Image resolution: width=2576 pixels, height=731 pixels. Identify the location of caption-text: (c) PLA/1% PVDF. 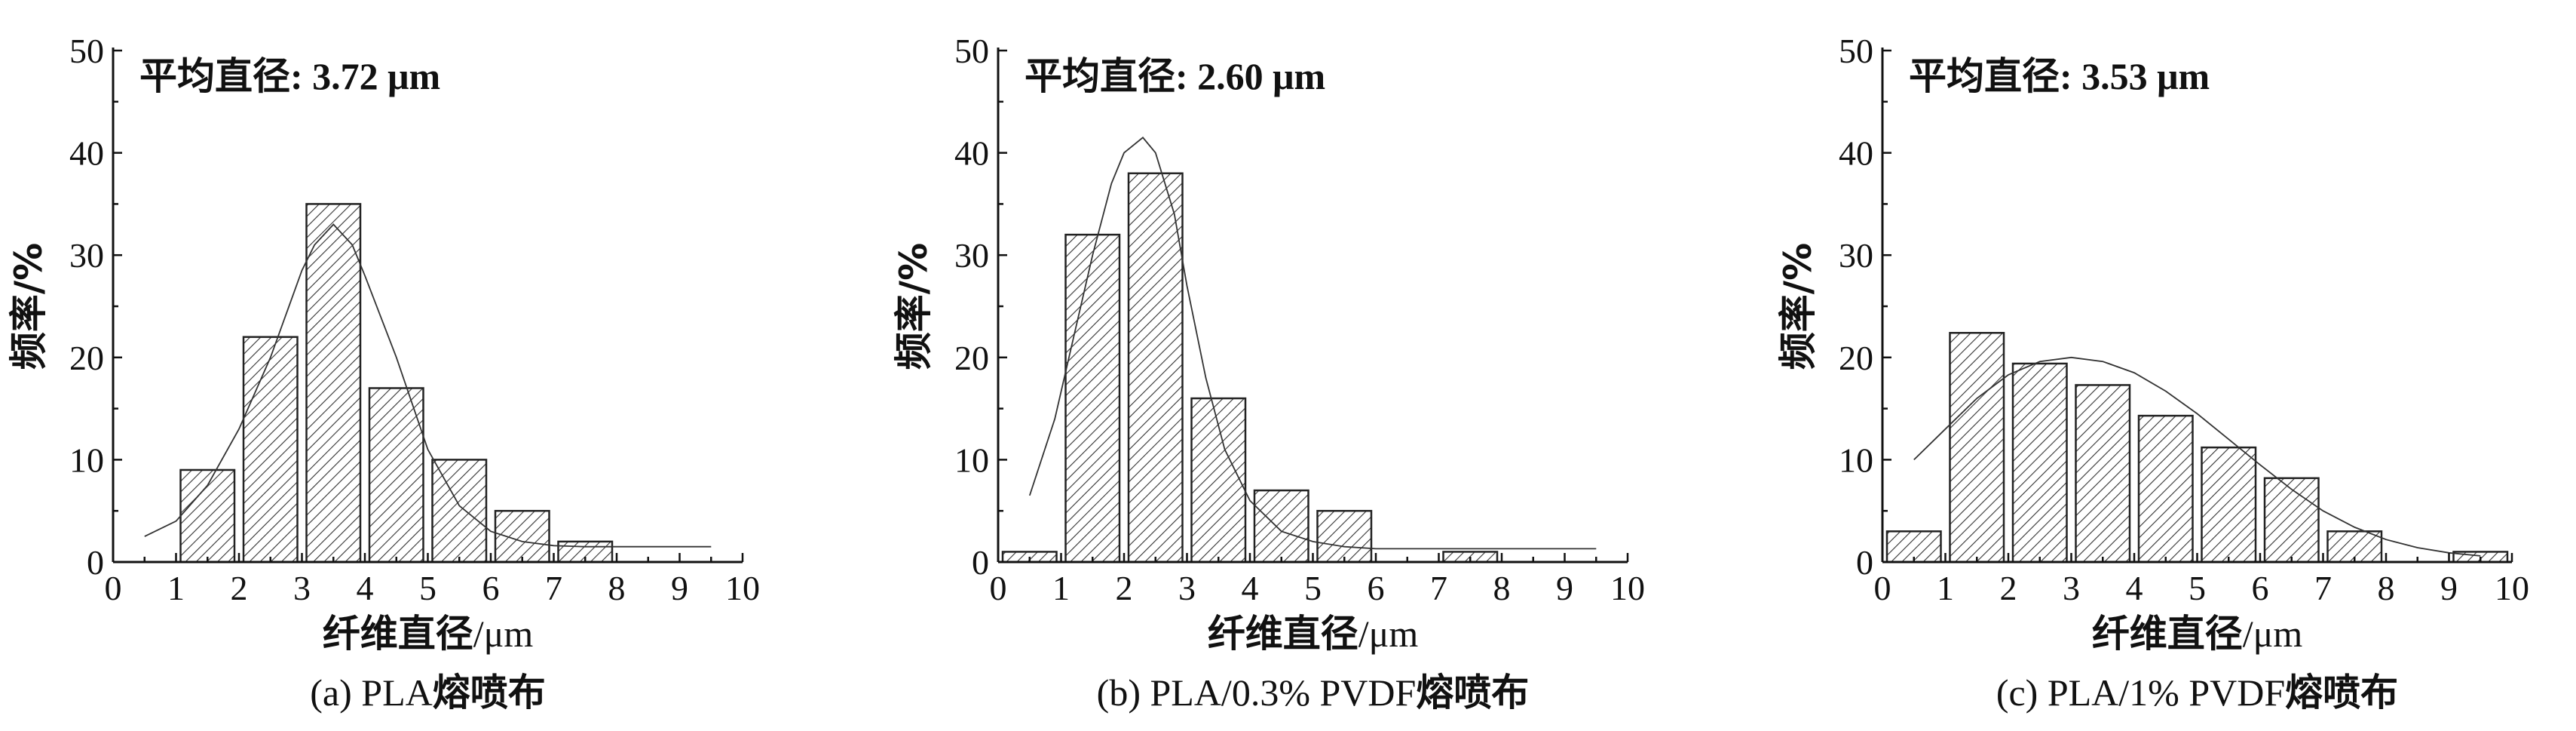
(2140, 692).